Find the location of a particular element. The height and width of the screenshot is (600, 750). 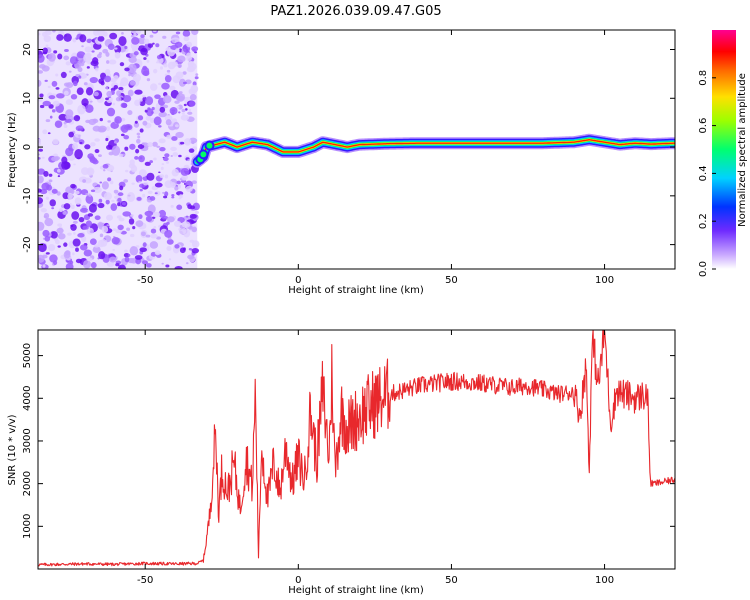

y-tick-label: 4000 is located at coordinates (27, 398).